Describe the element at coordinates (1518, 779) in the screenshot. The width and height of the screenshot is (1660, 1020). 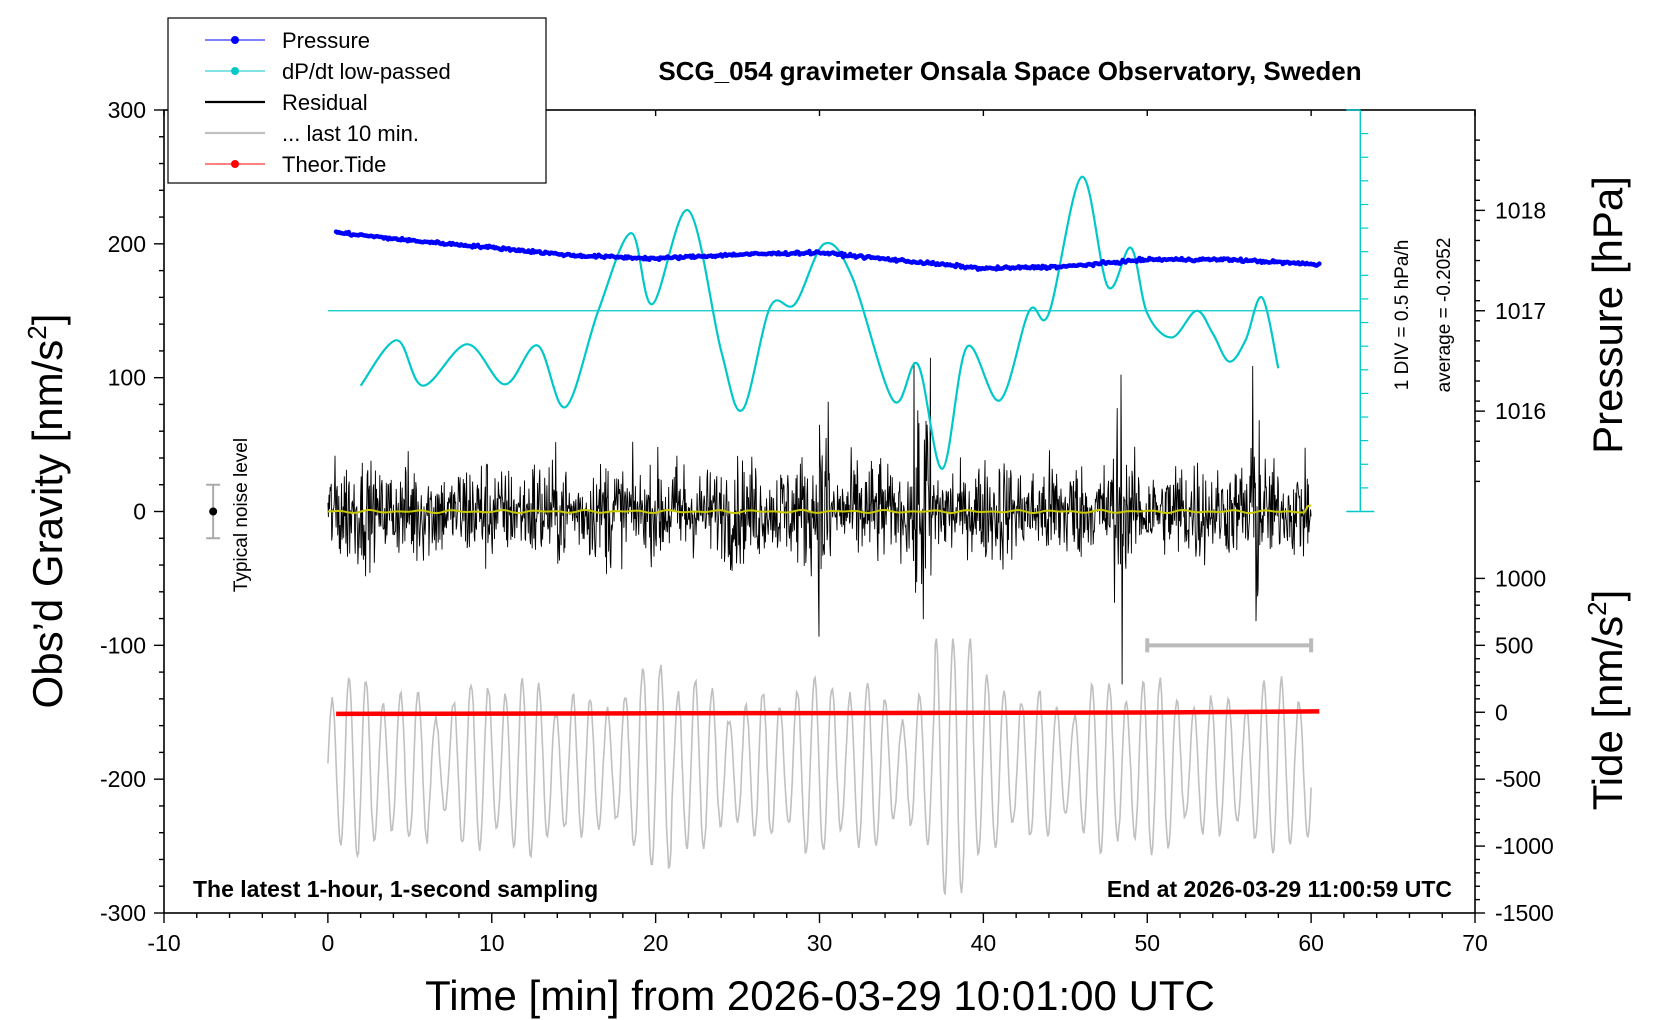
I see `tide-tick-label: -500` at that location.